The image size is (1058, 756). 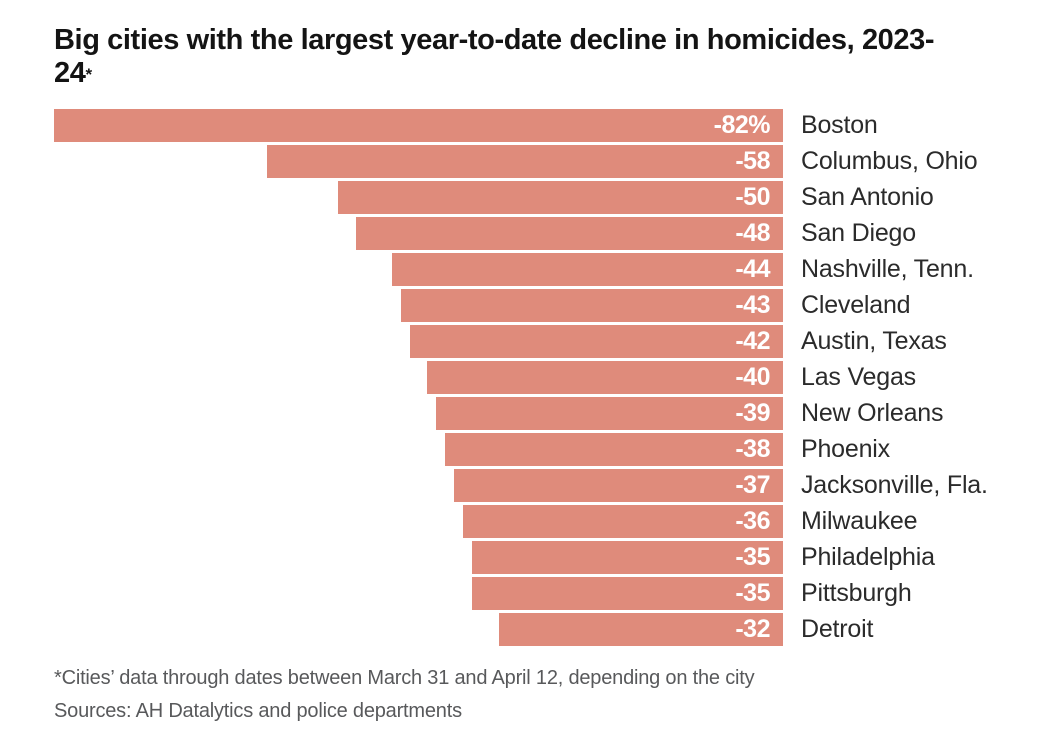 I want to click on bar-value-label: -82%, so click(x=742, y=125).